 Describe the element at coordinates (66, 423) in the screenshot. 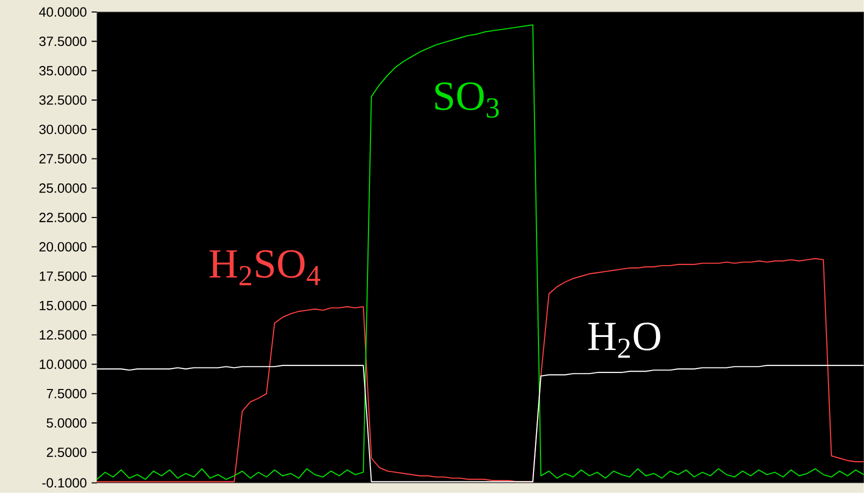

I see `y-tick-label: 5.0000` at that location.